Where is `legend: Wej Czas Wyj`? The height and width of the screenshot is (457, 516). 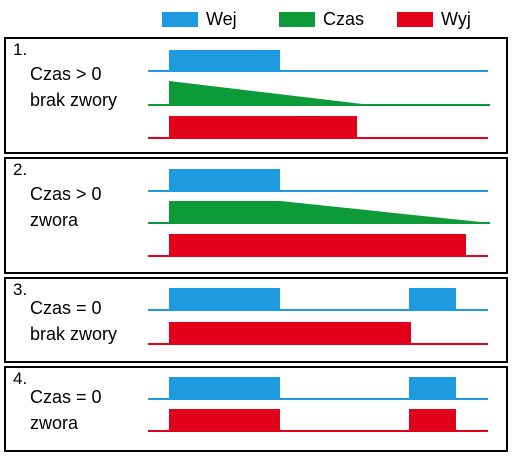 legend: Wej Czas Wyj is located at coordinates (258, 18).